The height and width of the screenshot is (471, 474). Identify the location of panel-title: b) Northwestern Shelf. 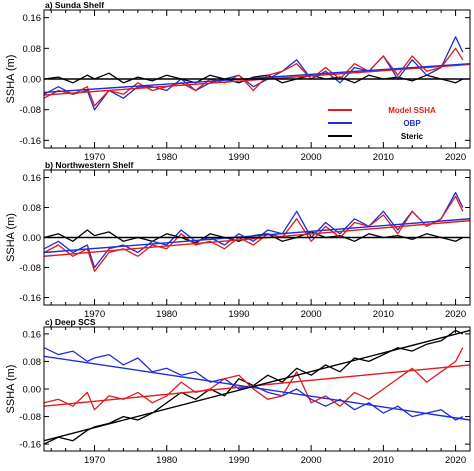
(89, 165).